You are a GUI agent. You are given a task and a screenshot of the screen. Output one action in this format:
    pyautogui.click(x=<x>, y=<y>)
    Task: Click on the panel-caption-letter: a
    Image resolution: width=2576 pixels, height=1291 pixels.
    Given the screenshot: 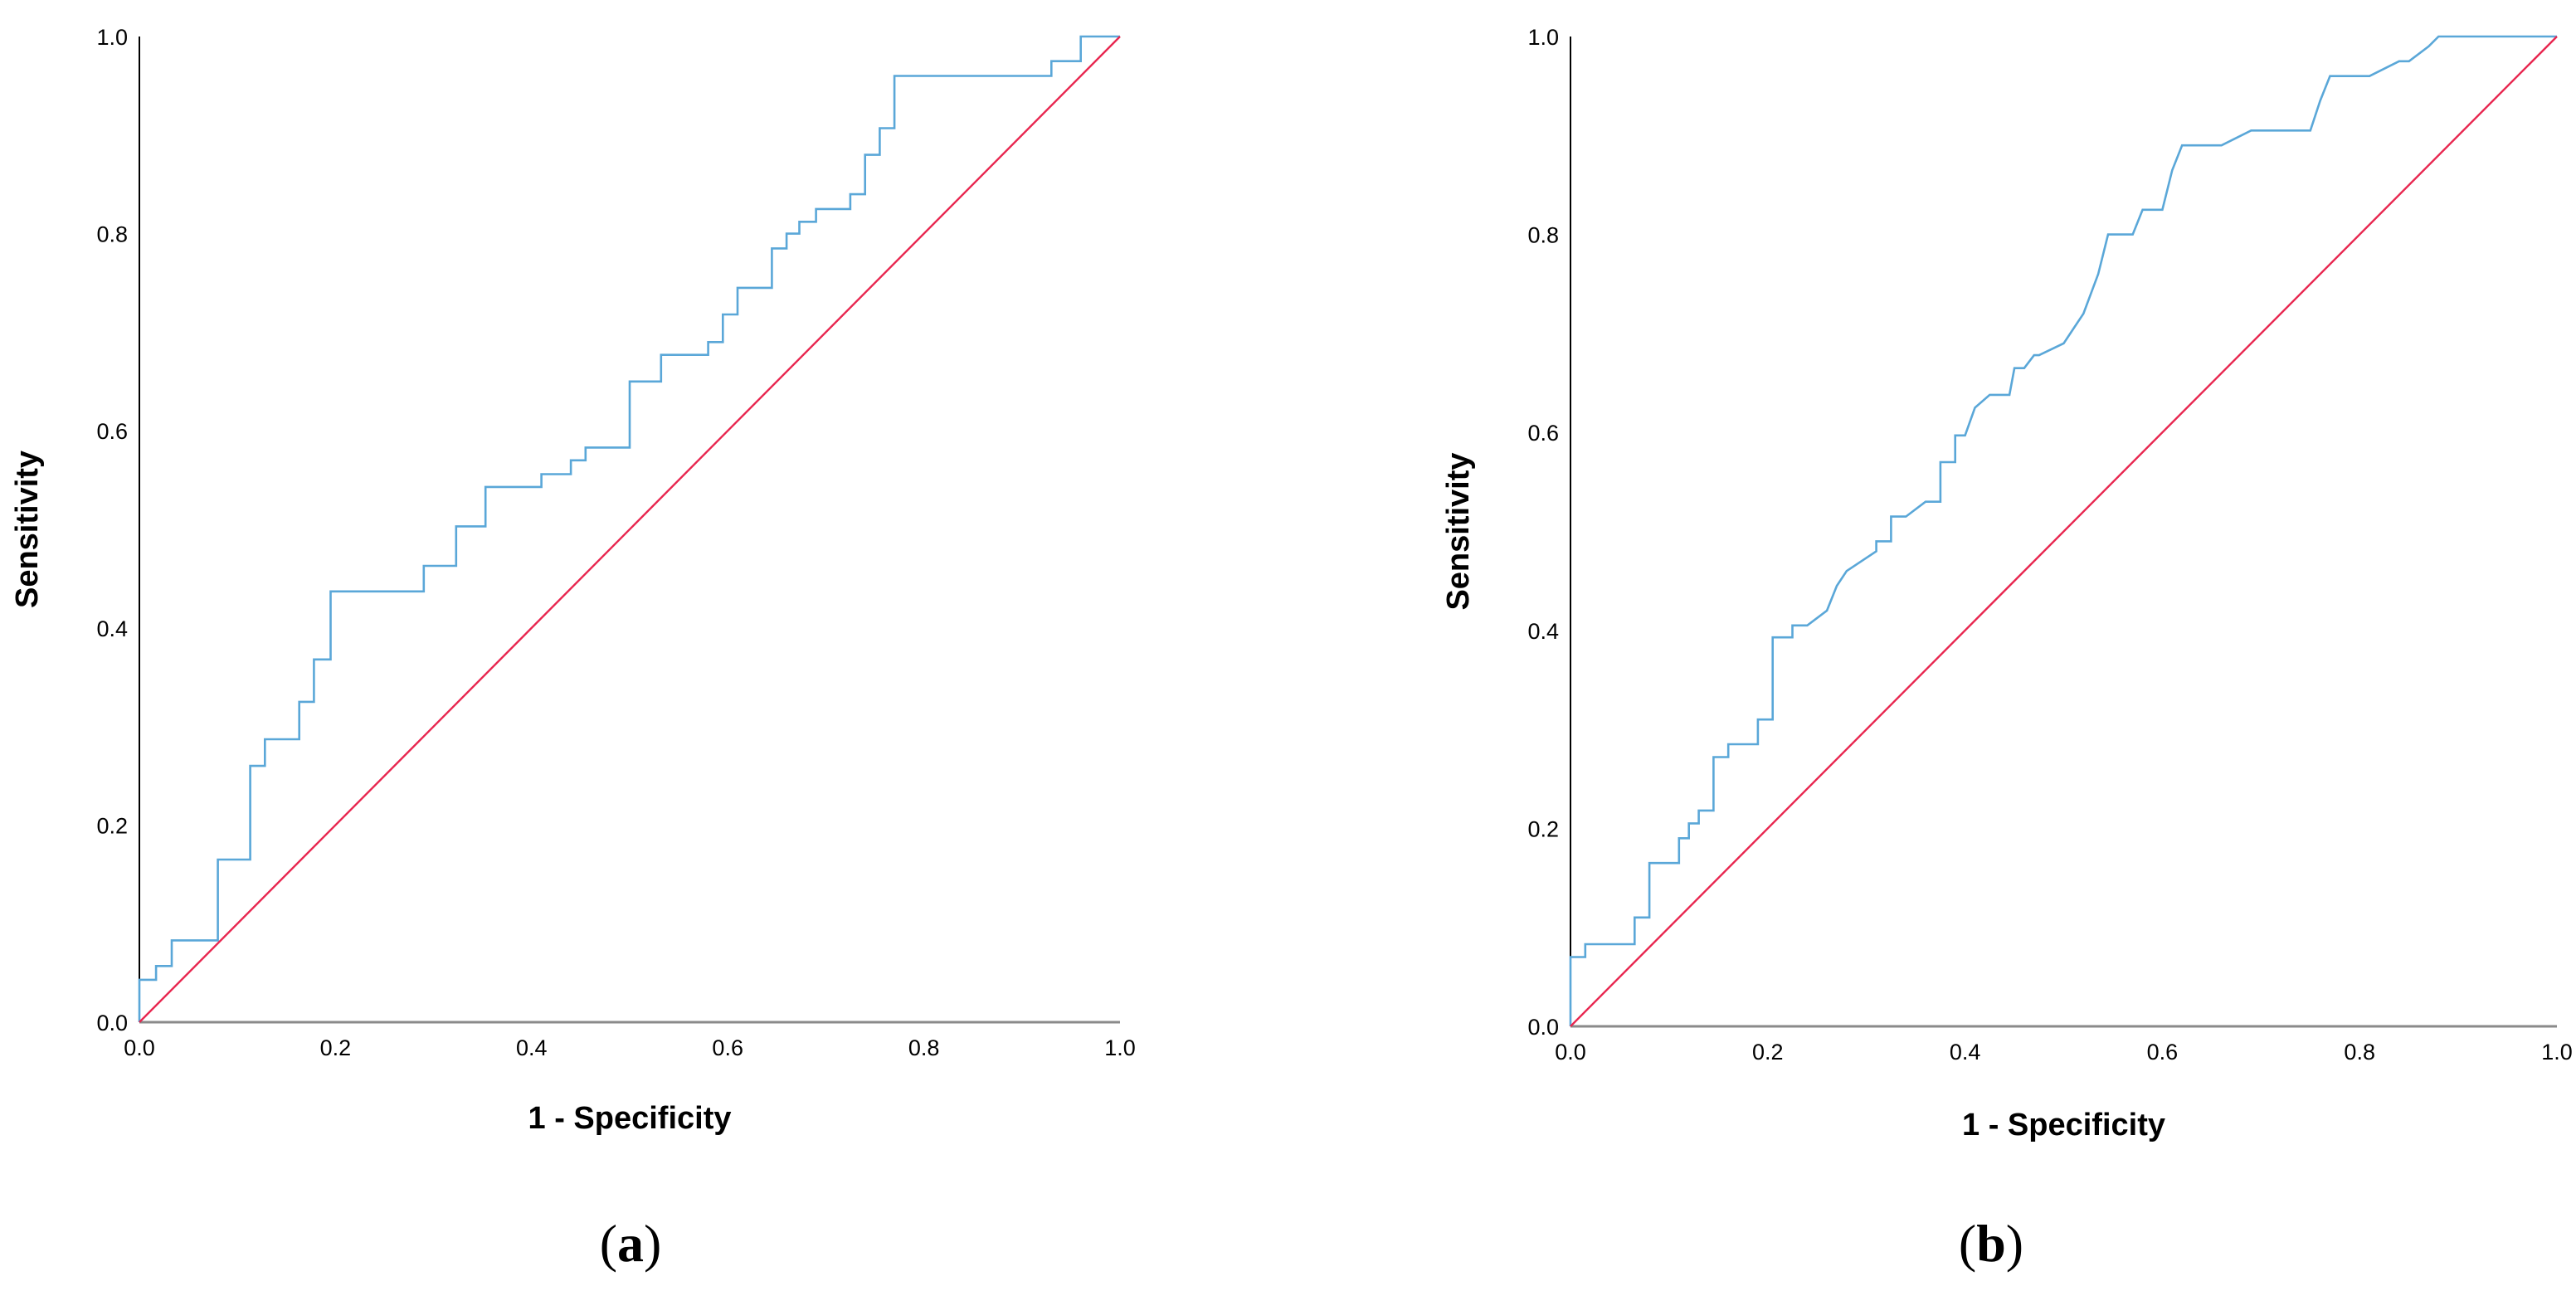 What is the action you would take?
    pyautogui.click(x=630, y=1243)
    